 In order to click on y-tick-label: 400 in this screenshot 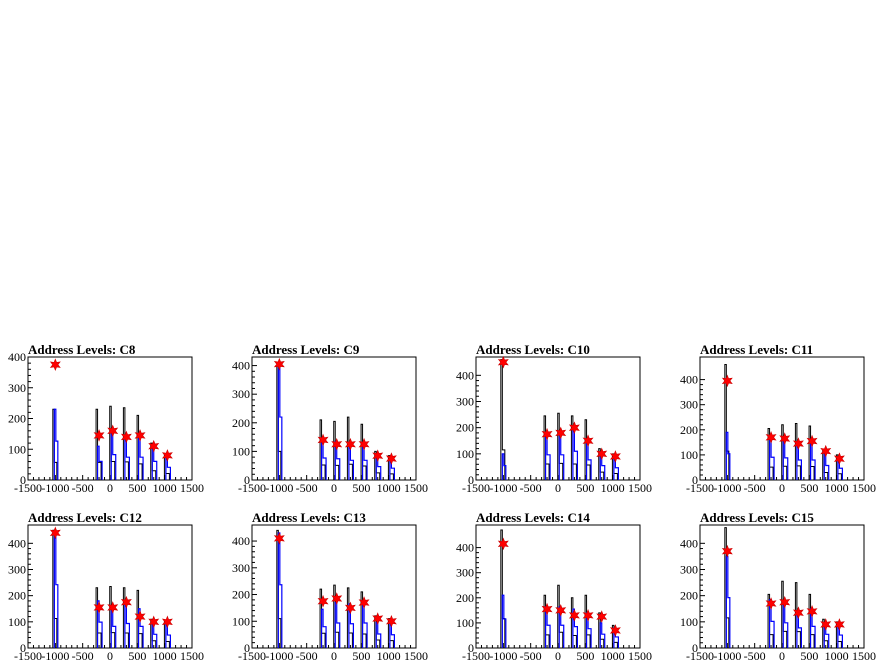, I will do `click(17, 543)`.